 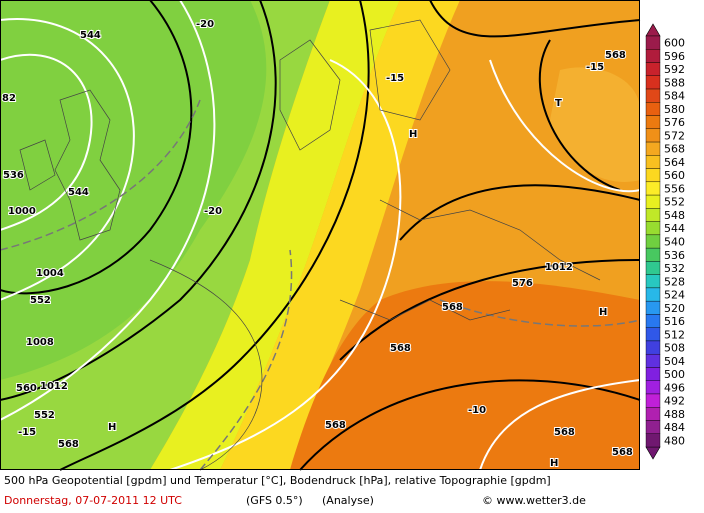 What do you see at coordinates (674, 135) in the screenshot?
I see `legend-label: 572` at bounding box center [674, 135].